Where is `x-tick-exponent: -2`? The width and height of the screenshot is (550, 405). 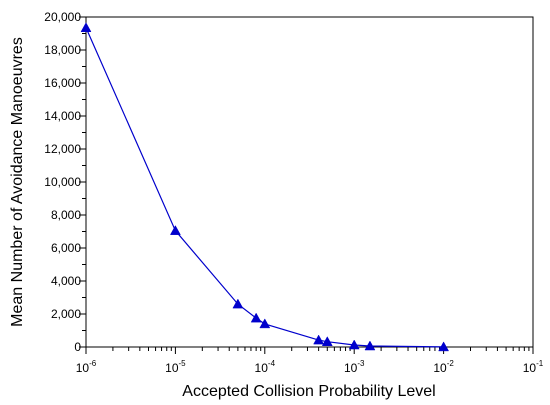
x-tick-exponent: -2 is located at coordinates (451, 363).